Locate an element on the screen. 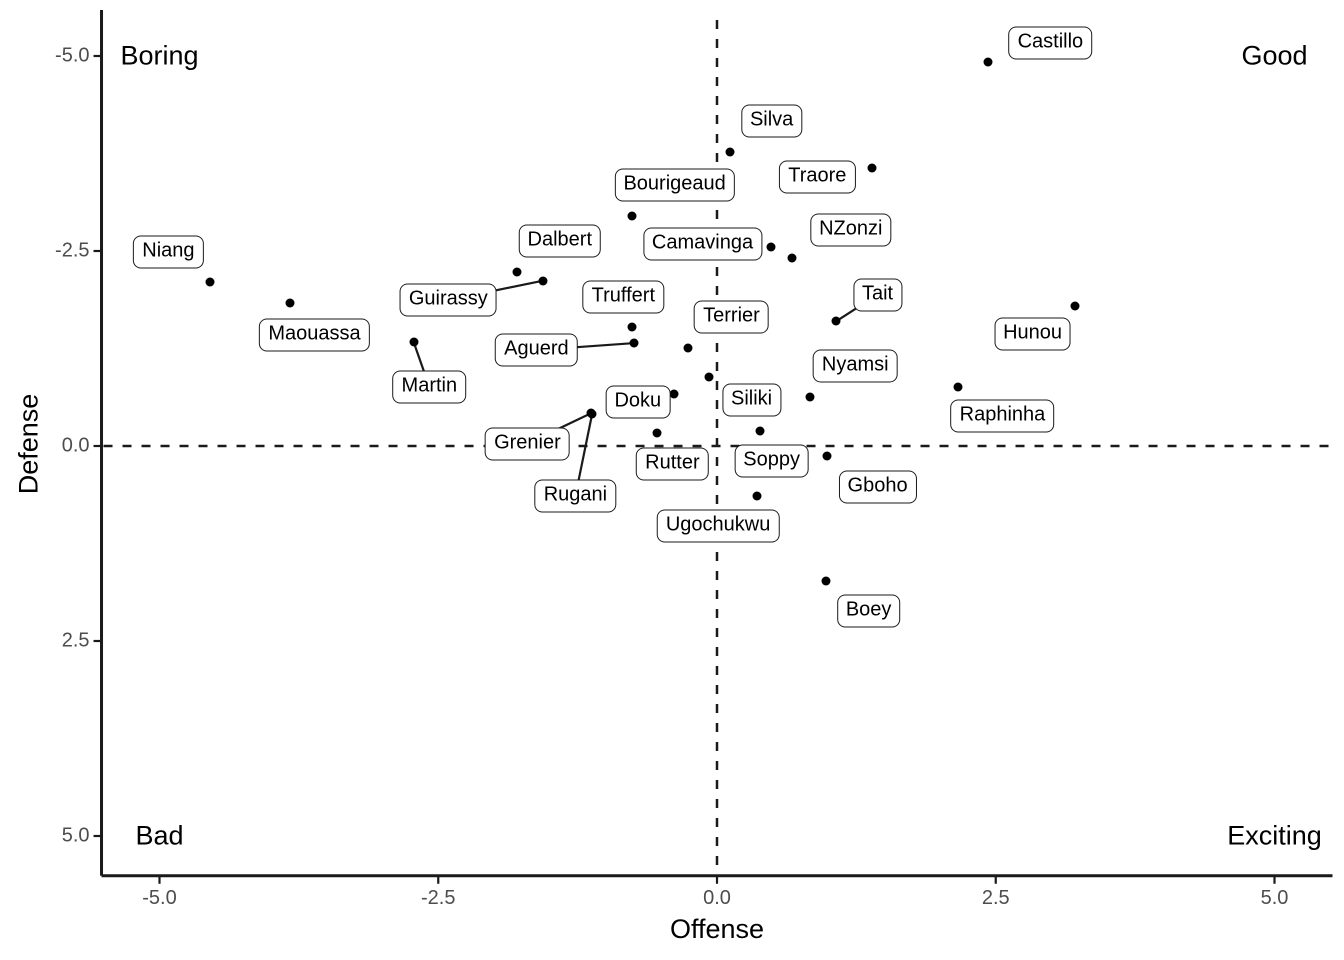 The image size is (1344, 960). y-tick-label: -2.5 is located at coordinates (72, 250).